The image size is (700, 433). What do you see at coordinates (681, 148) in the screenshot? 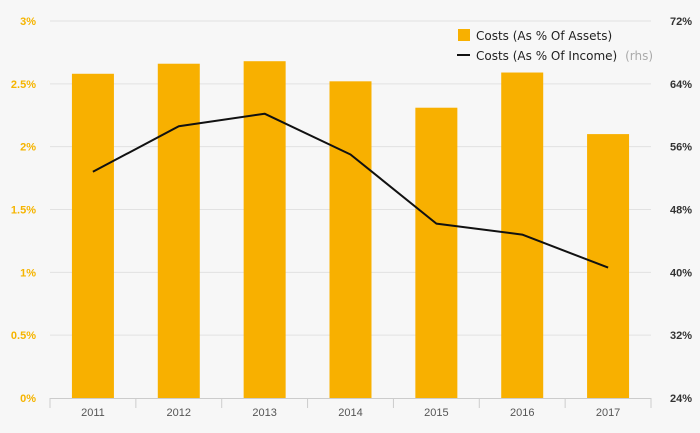
I see `y-right-tick-label: 56%` at bounding box center [681, 148].